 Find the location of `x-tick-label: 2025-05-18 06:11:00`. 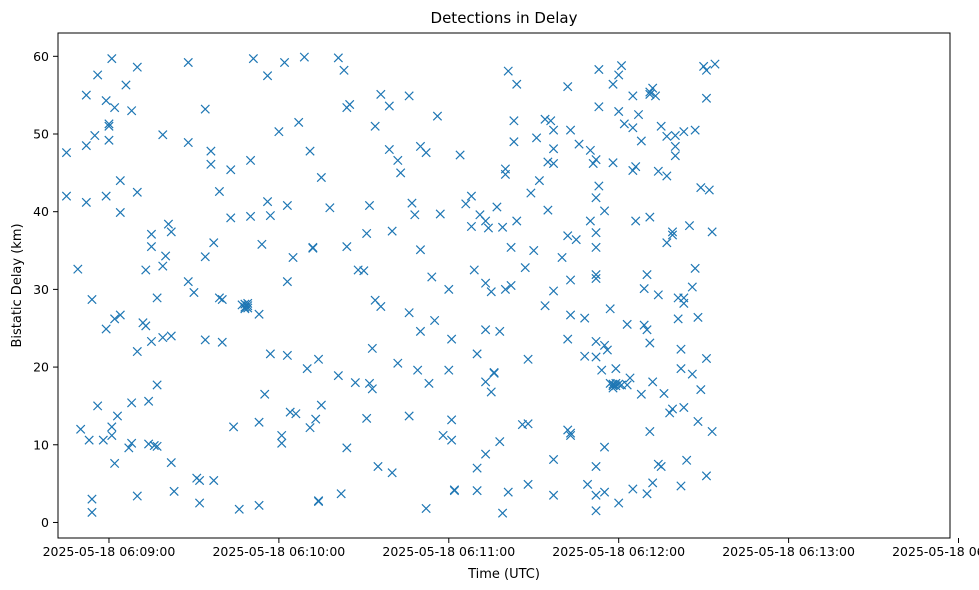

x-tick-label: 2025-05-18 06:11:00 is located at coordinates (448, 551).